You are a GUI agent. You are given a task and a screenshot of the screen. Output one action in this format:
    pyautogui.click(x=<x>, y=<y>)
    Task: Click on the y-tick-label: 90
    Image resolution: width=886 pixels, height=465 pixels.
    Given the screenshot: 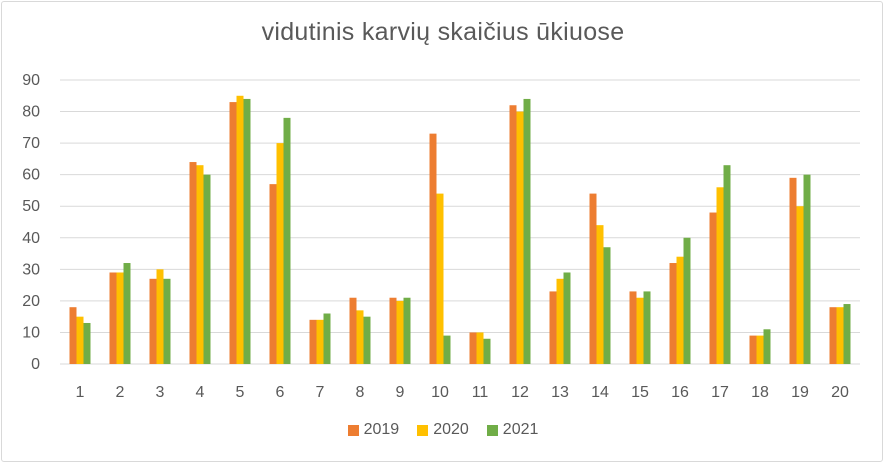 What is the action you would take?
    pyautogui.click(x=31, y=80)
    